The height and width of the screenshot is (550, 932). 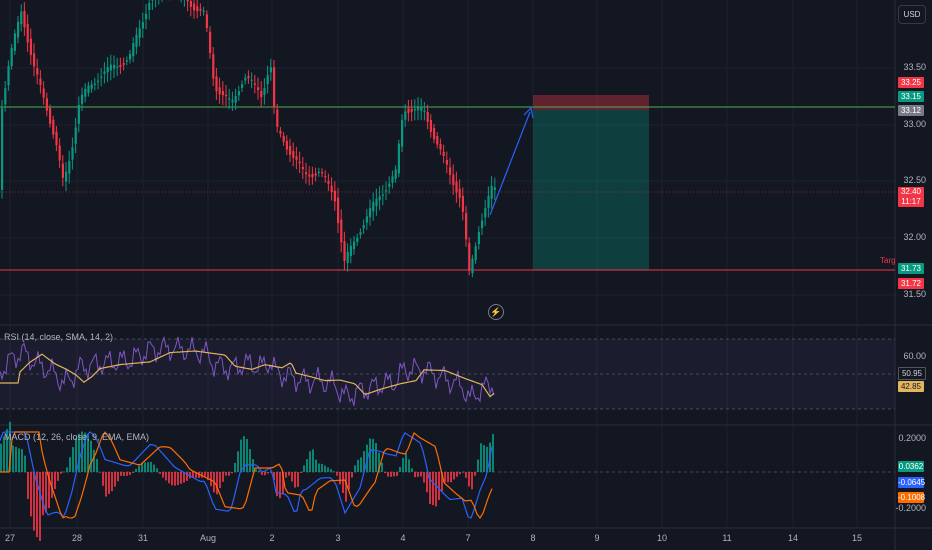 I want to click on currency-button: USD, so click(x=912, y=14).